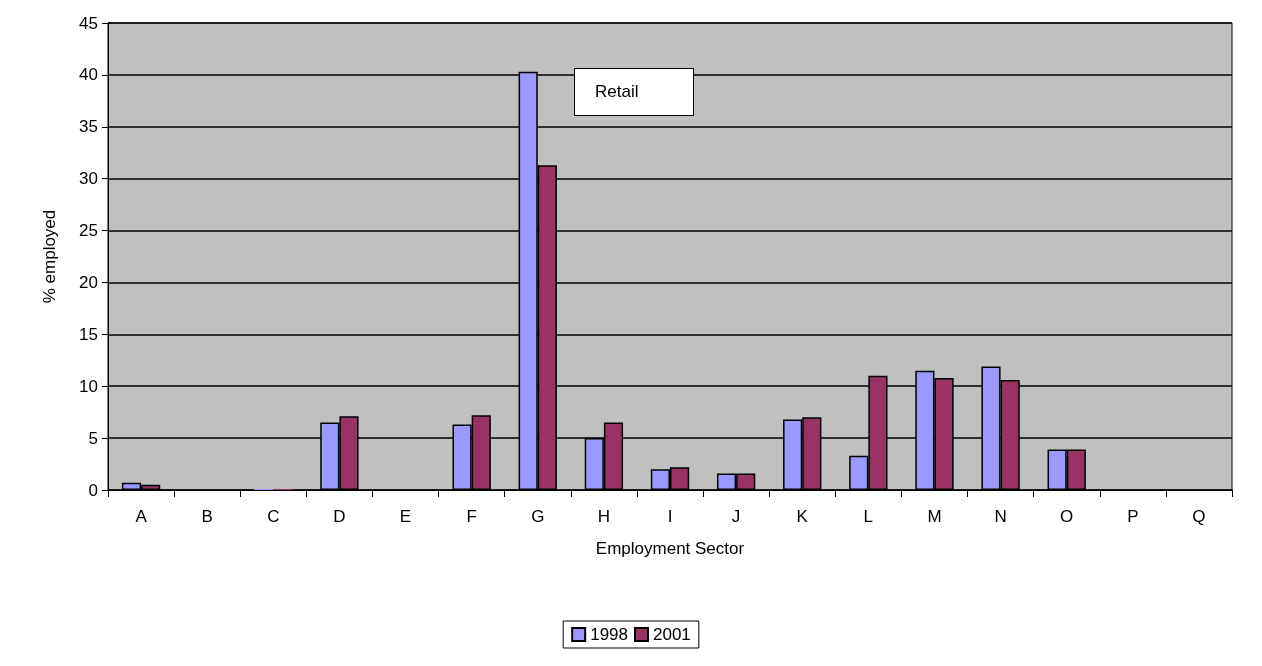 This screenshot has height=666, width=1262. What do you see at coordinates (670, 548) in the screenshot?
I see `x-axis-title: Employment Sector` at bounding box center [670, 548].